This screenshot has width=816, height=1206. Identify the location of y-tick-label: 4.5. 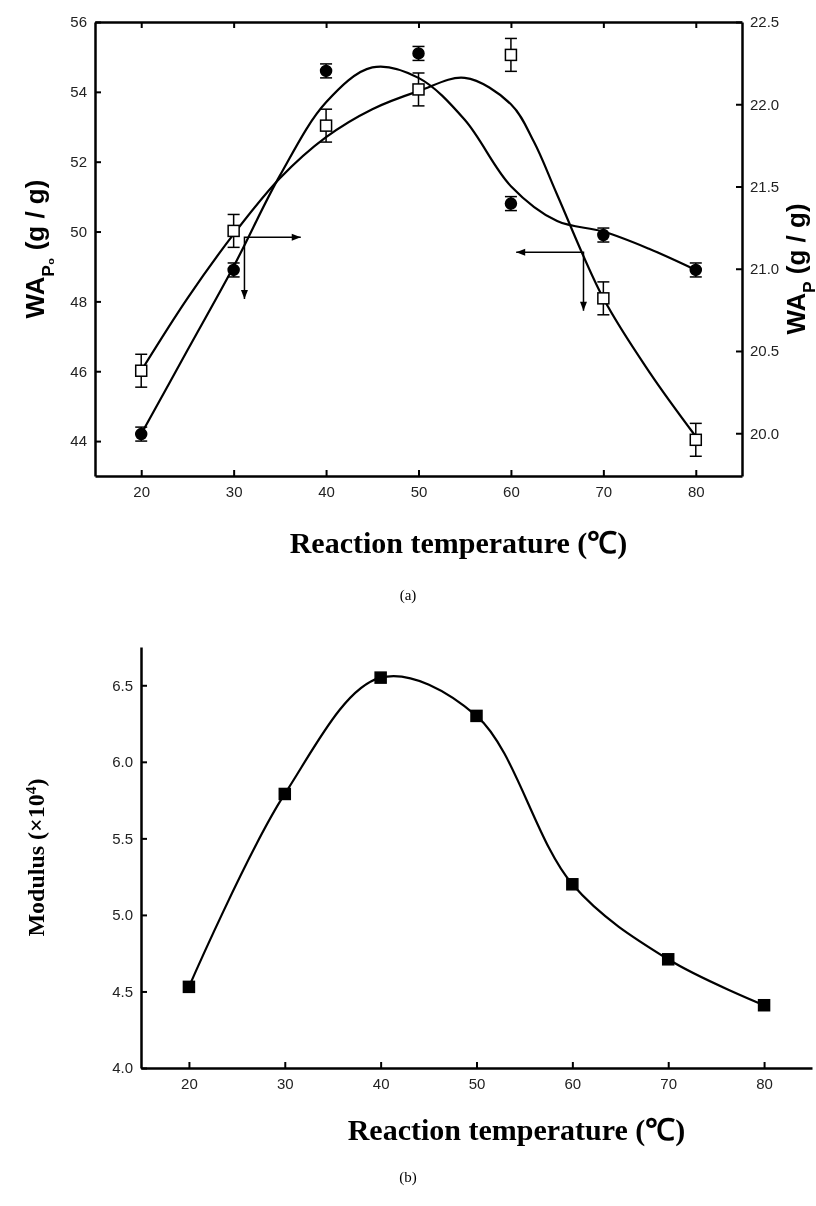
(122, 991).